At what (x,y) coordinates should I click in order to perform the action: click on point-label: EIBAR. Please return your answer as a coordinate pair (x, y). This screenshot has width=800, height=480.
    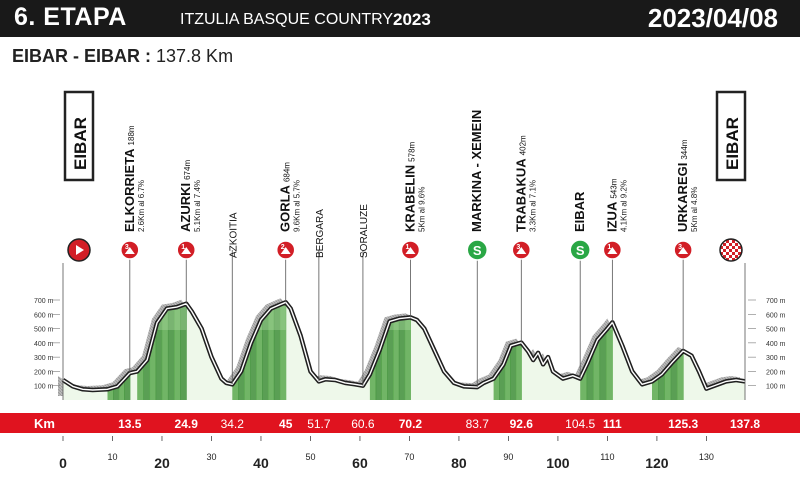
    Looking at the image, I should click on (579, 211).